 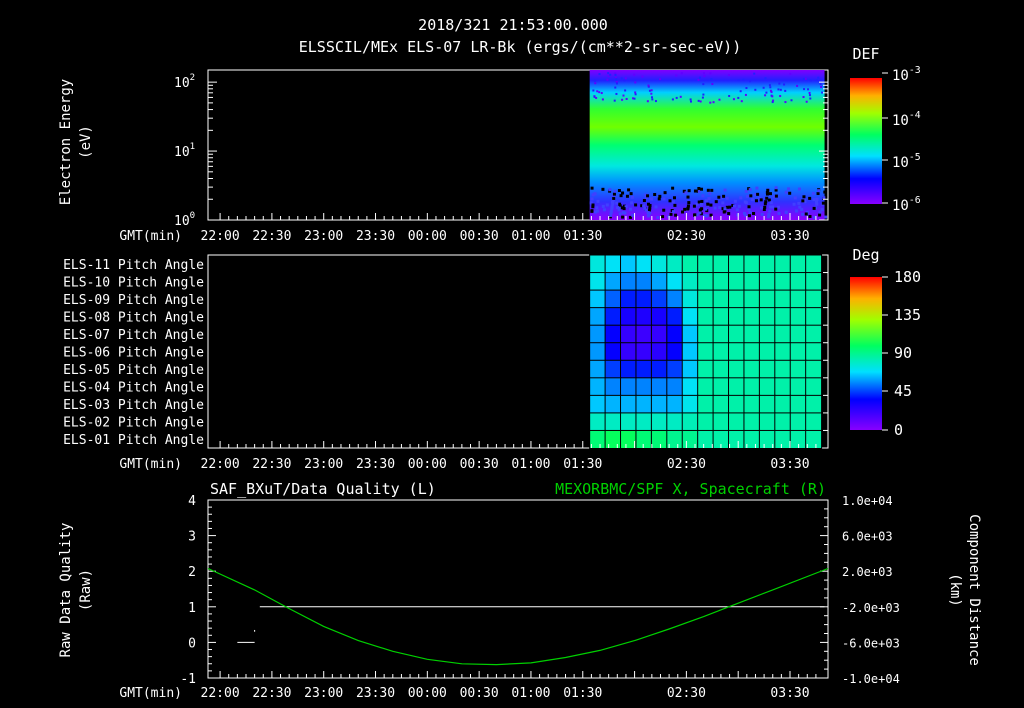 What do you see at coordinates (530, 236) in the screenshot?
I see `time-tick-label: 01:00` at bounding box center [530, 236].